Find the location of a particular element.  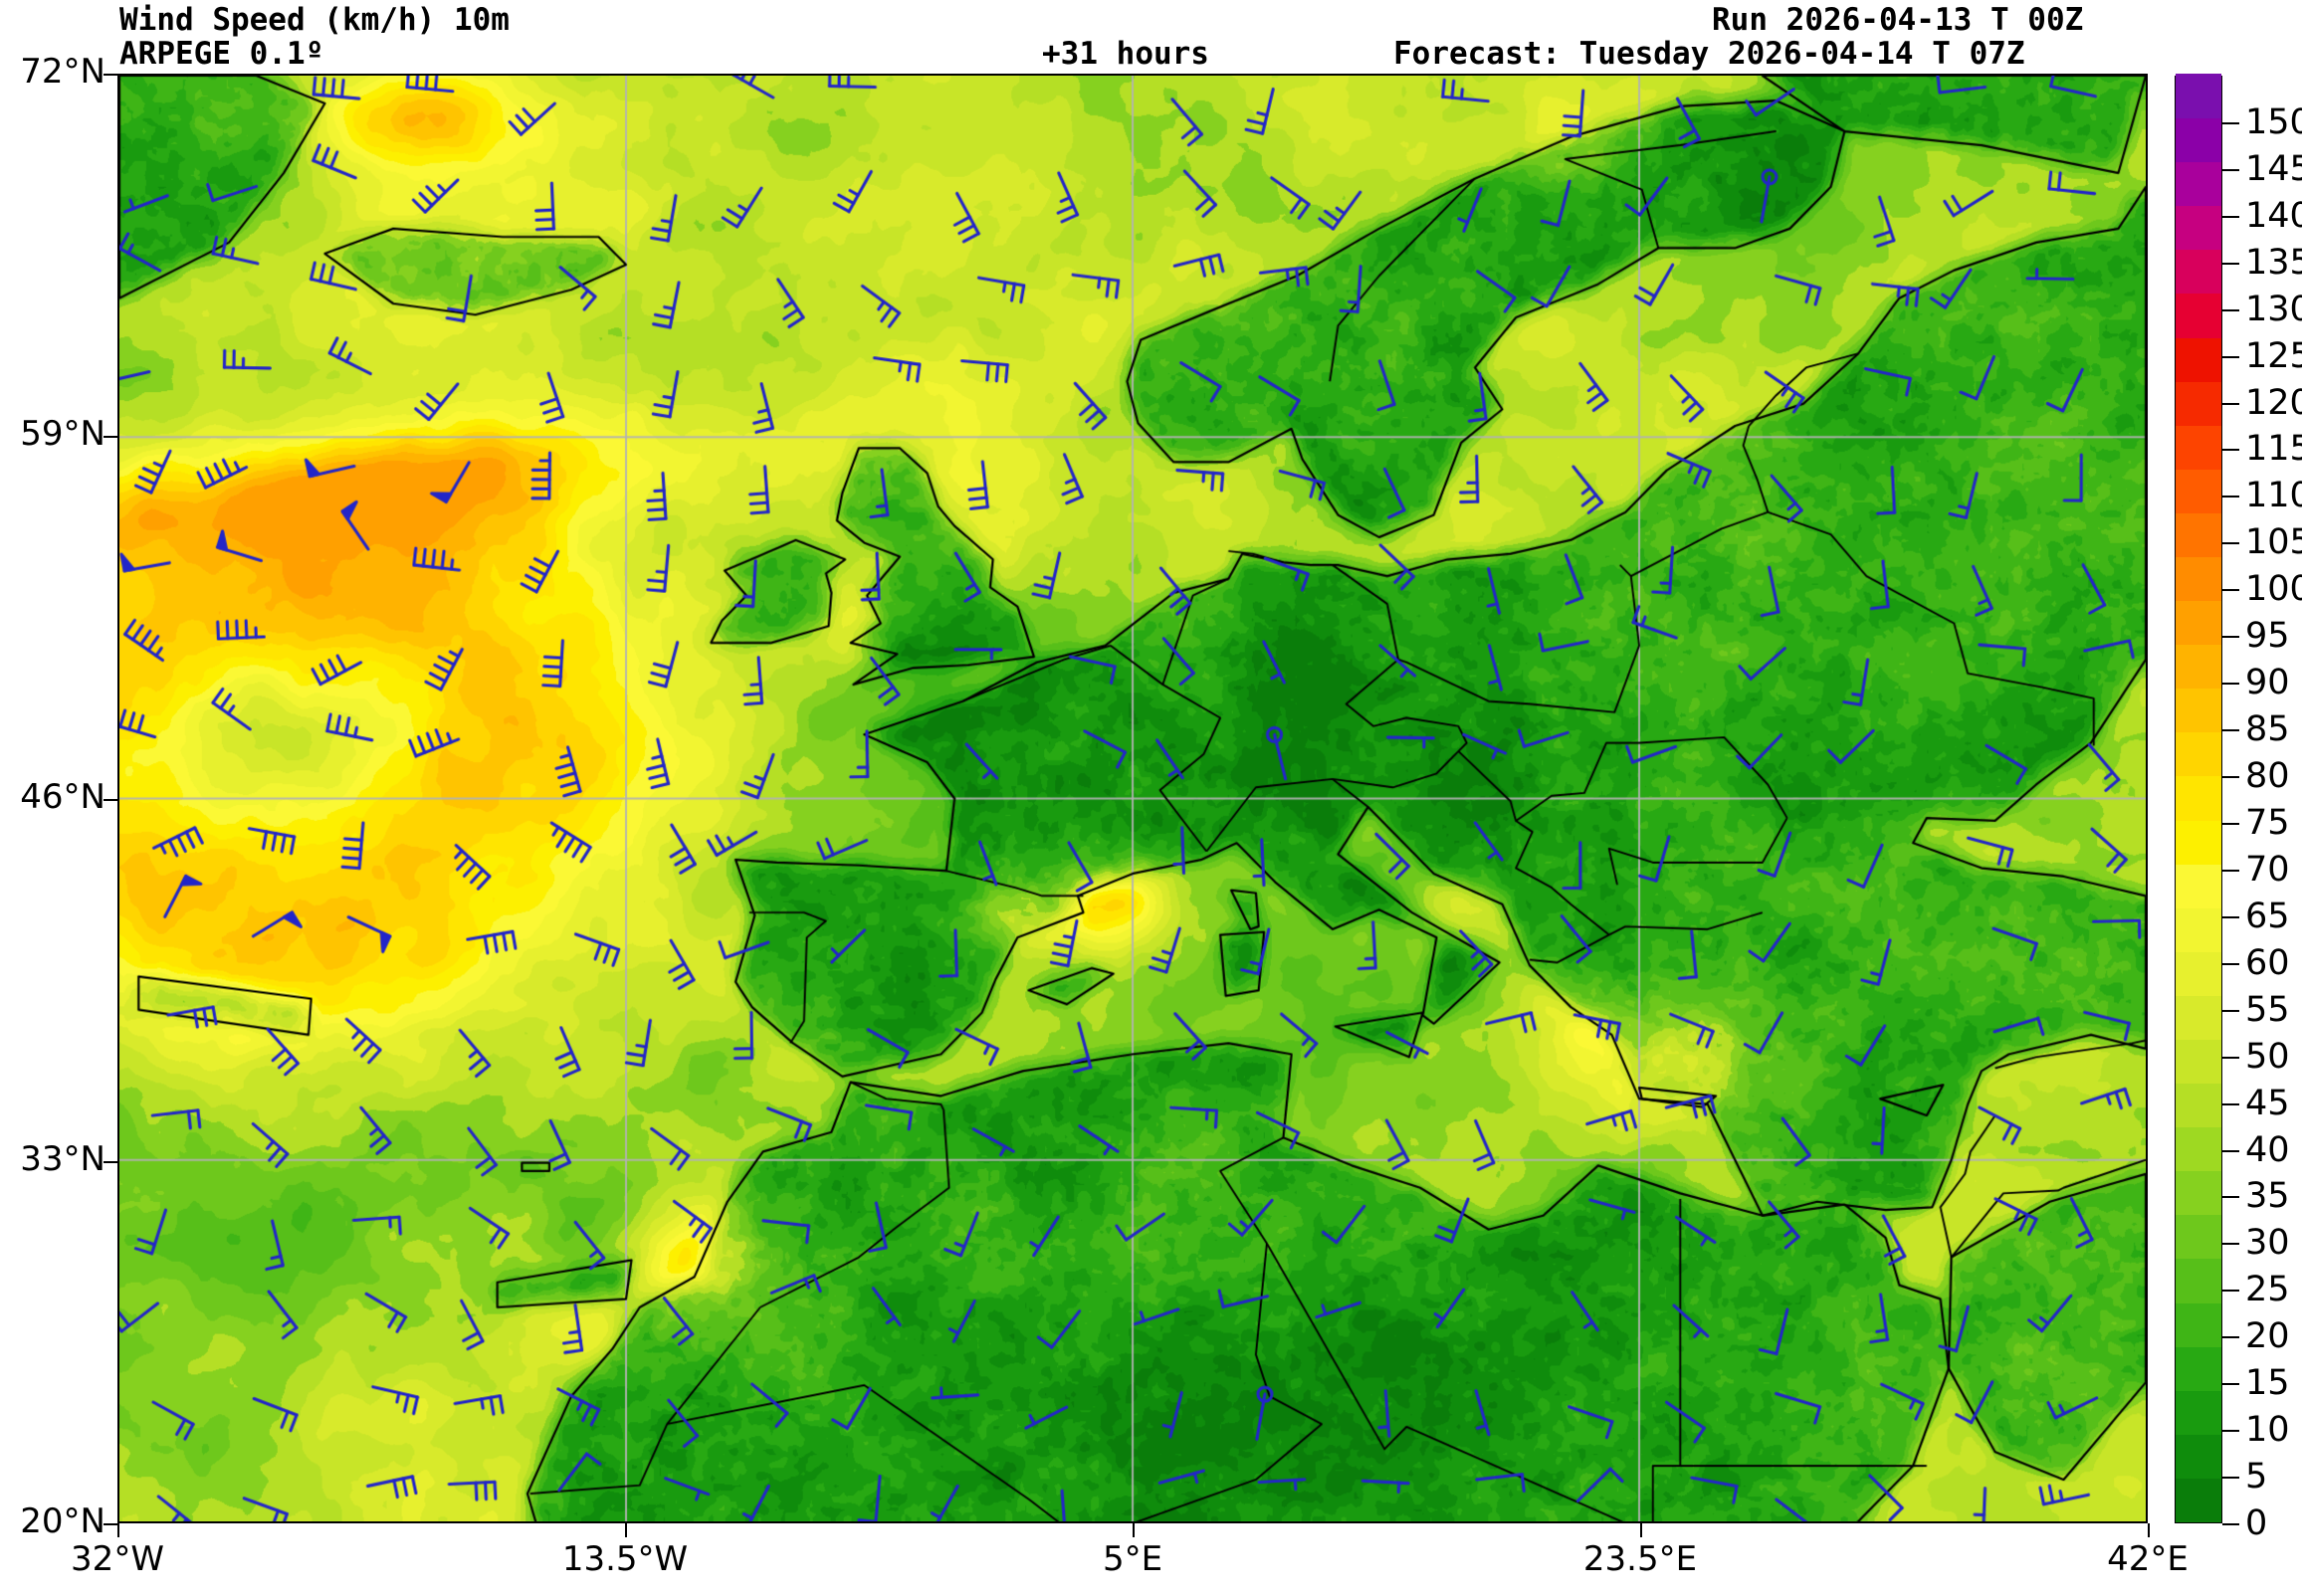

longitude-tick-label: 23.5°E is located at coordinates (1640, 1559).